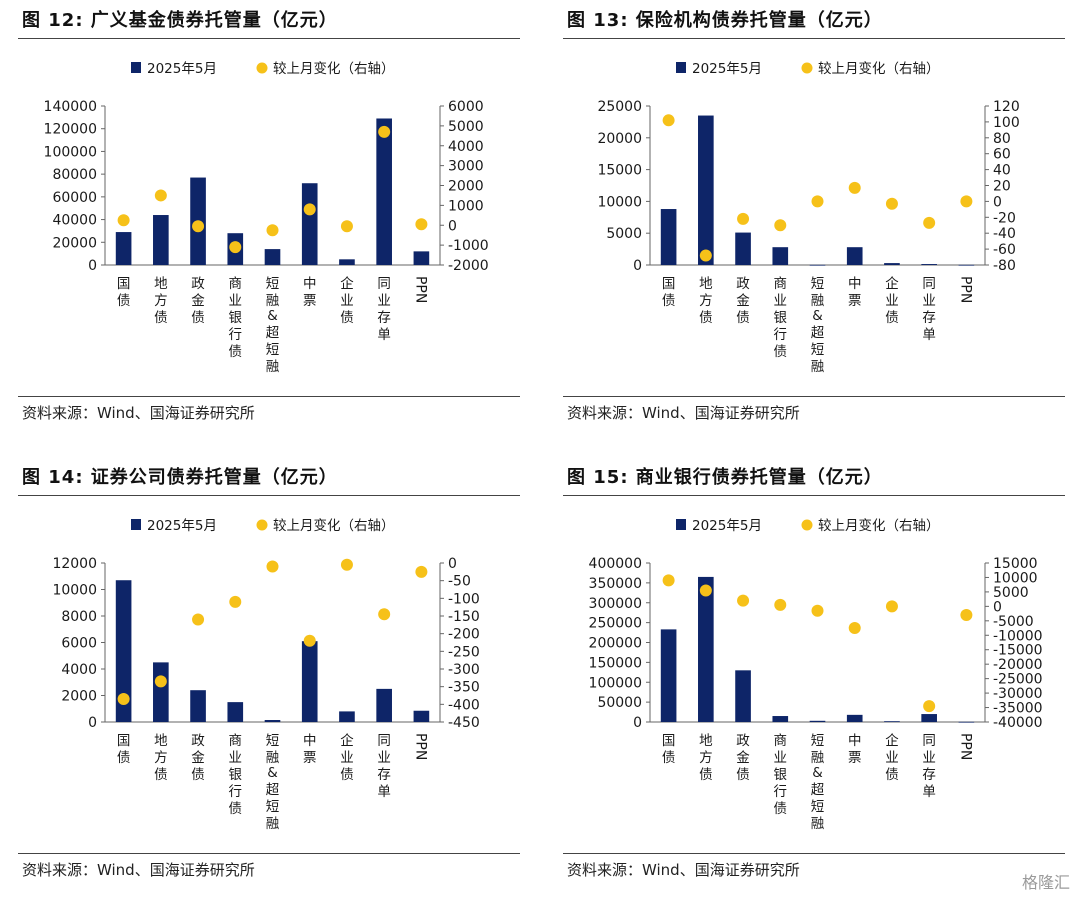 The height and width of the screenshot is (901, 1080). I want to click on y-tick-label-left: 5000, so click(624, 234).